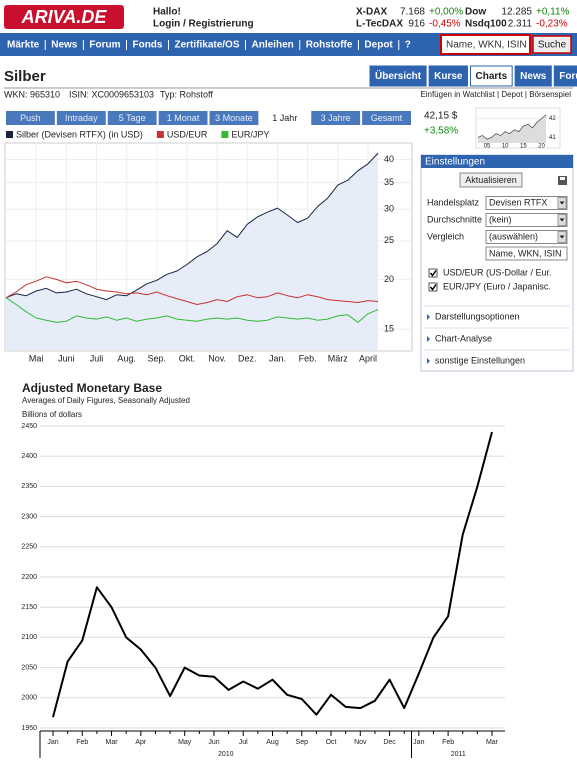 This screenshot has height=768, width=577. I want to click on checkmark, so click(433, 287).